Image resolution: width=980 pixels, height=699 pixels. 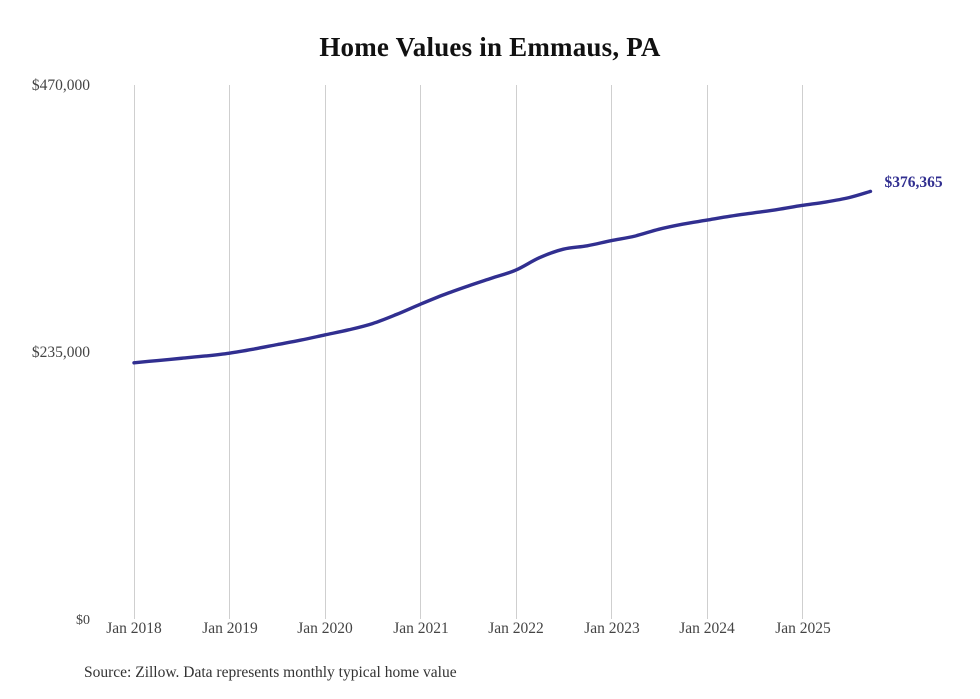 What do you see at coordinates (707, 628) in the screenshot?
I see `x-axis-tick-label-7: Jan 2024` at bounding box center [707, 628].